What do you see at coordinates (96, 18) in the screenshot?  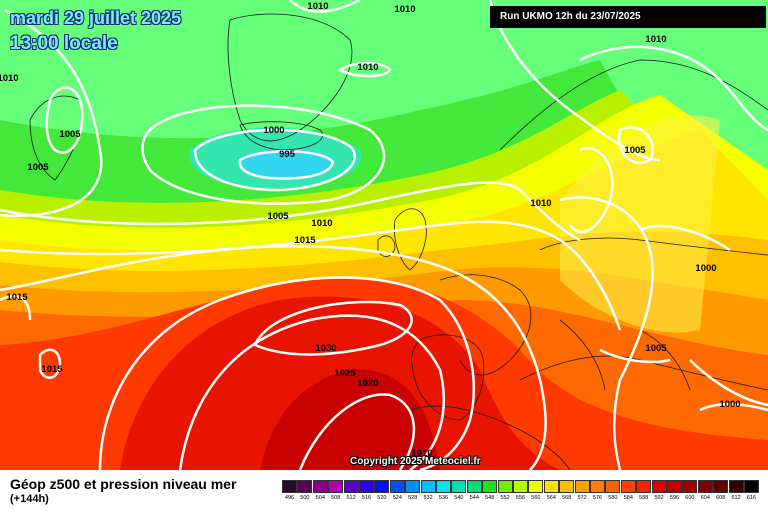 I see `forecast-date: mardi 29 juillet 2025` at bounding box center [96, 18].